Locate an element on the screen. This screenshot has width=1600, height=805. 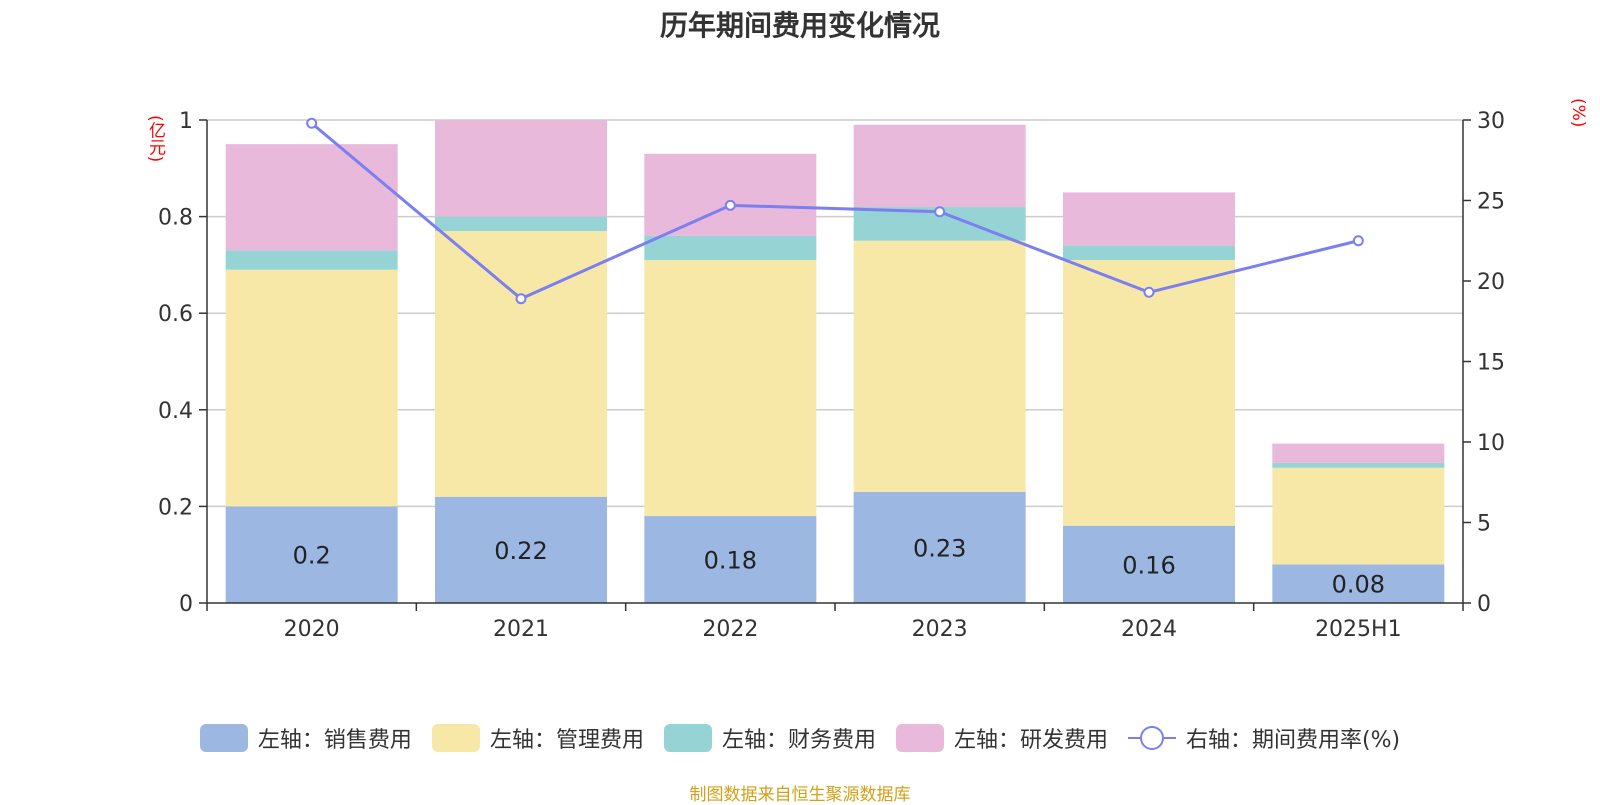
legend-item-sales: 左轴：销售费用 is located at coordinates (305, 738).